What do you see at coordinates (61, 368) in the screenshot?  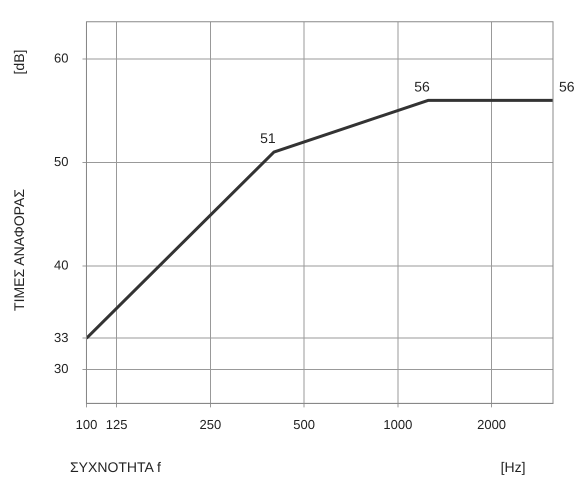 I see `y-tick-label: 30` at bounding box center [61, 368].